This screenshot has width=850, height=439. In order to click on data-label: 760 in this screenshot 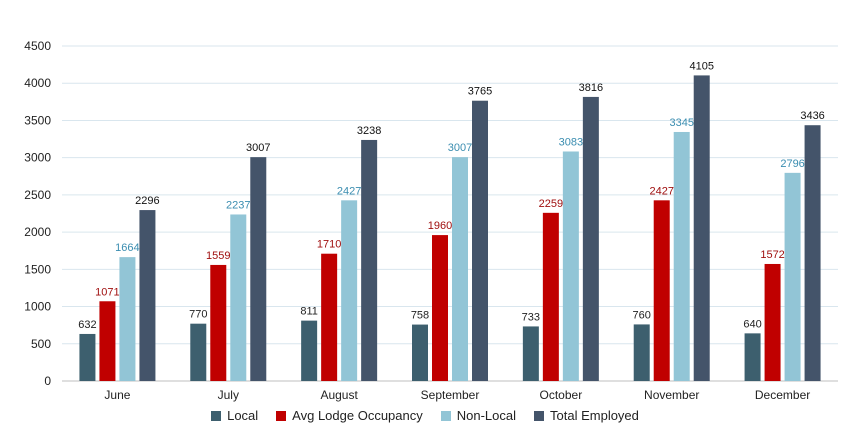, I will do `click(642, 315)`.